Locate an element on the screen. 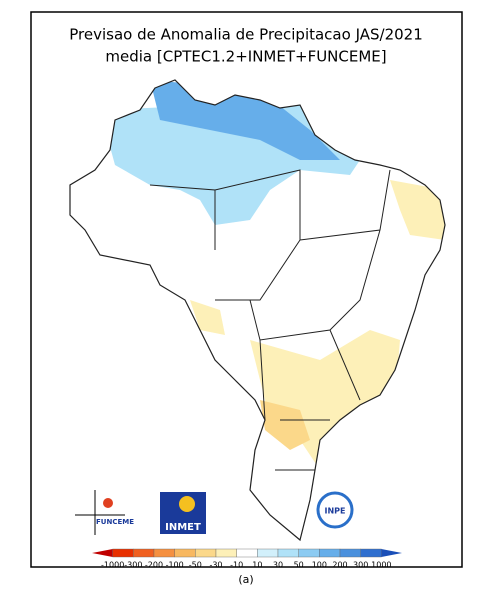  caption: (a) is located at coordinates (245, 579).